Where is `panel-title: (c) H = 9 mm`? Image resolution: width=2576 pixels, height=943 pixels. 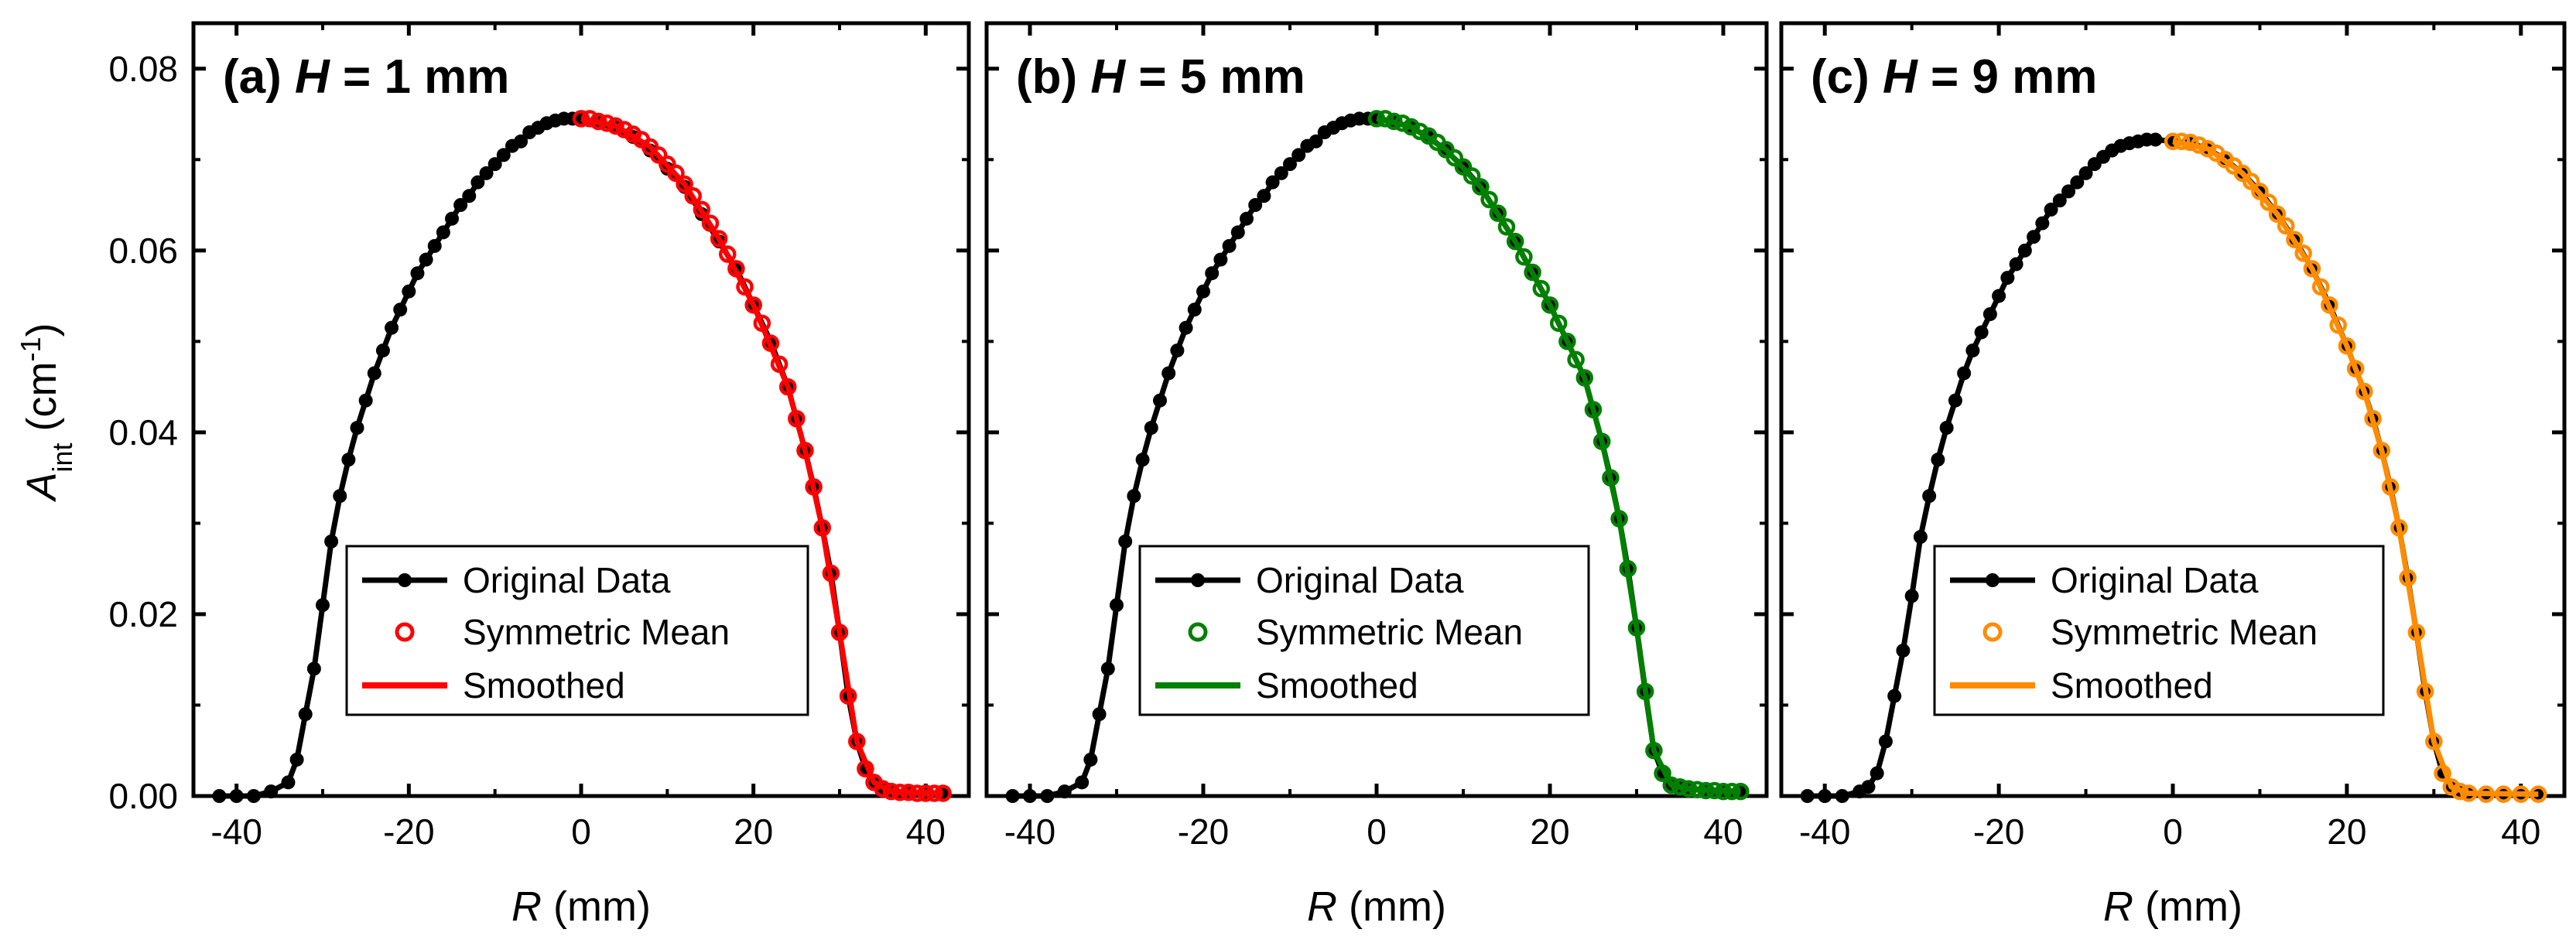
panel-title: (c) H = 9 mm is located at coordinates (1954, 77).